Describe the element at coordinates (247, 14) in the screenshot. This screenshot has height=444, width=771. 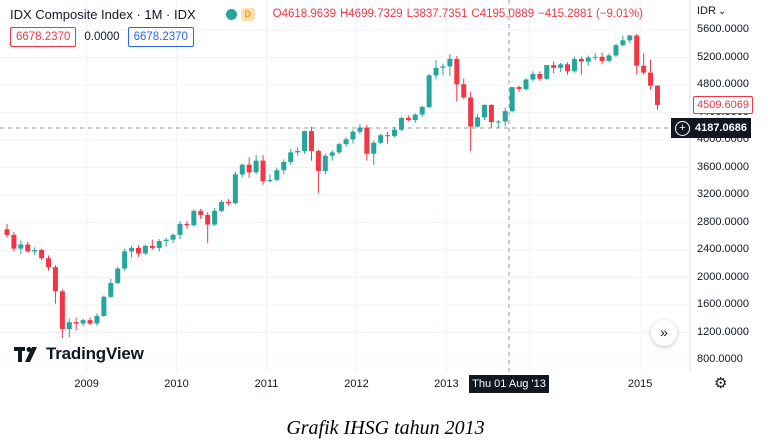
I see `data-delay-badge: D` at that location.